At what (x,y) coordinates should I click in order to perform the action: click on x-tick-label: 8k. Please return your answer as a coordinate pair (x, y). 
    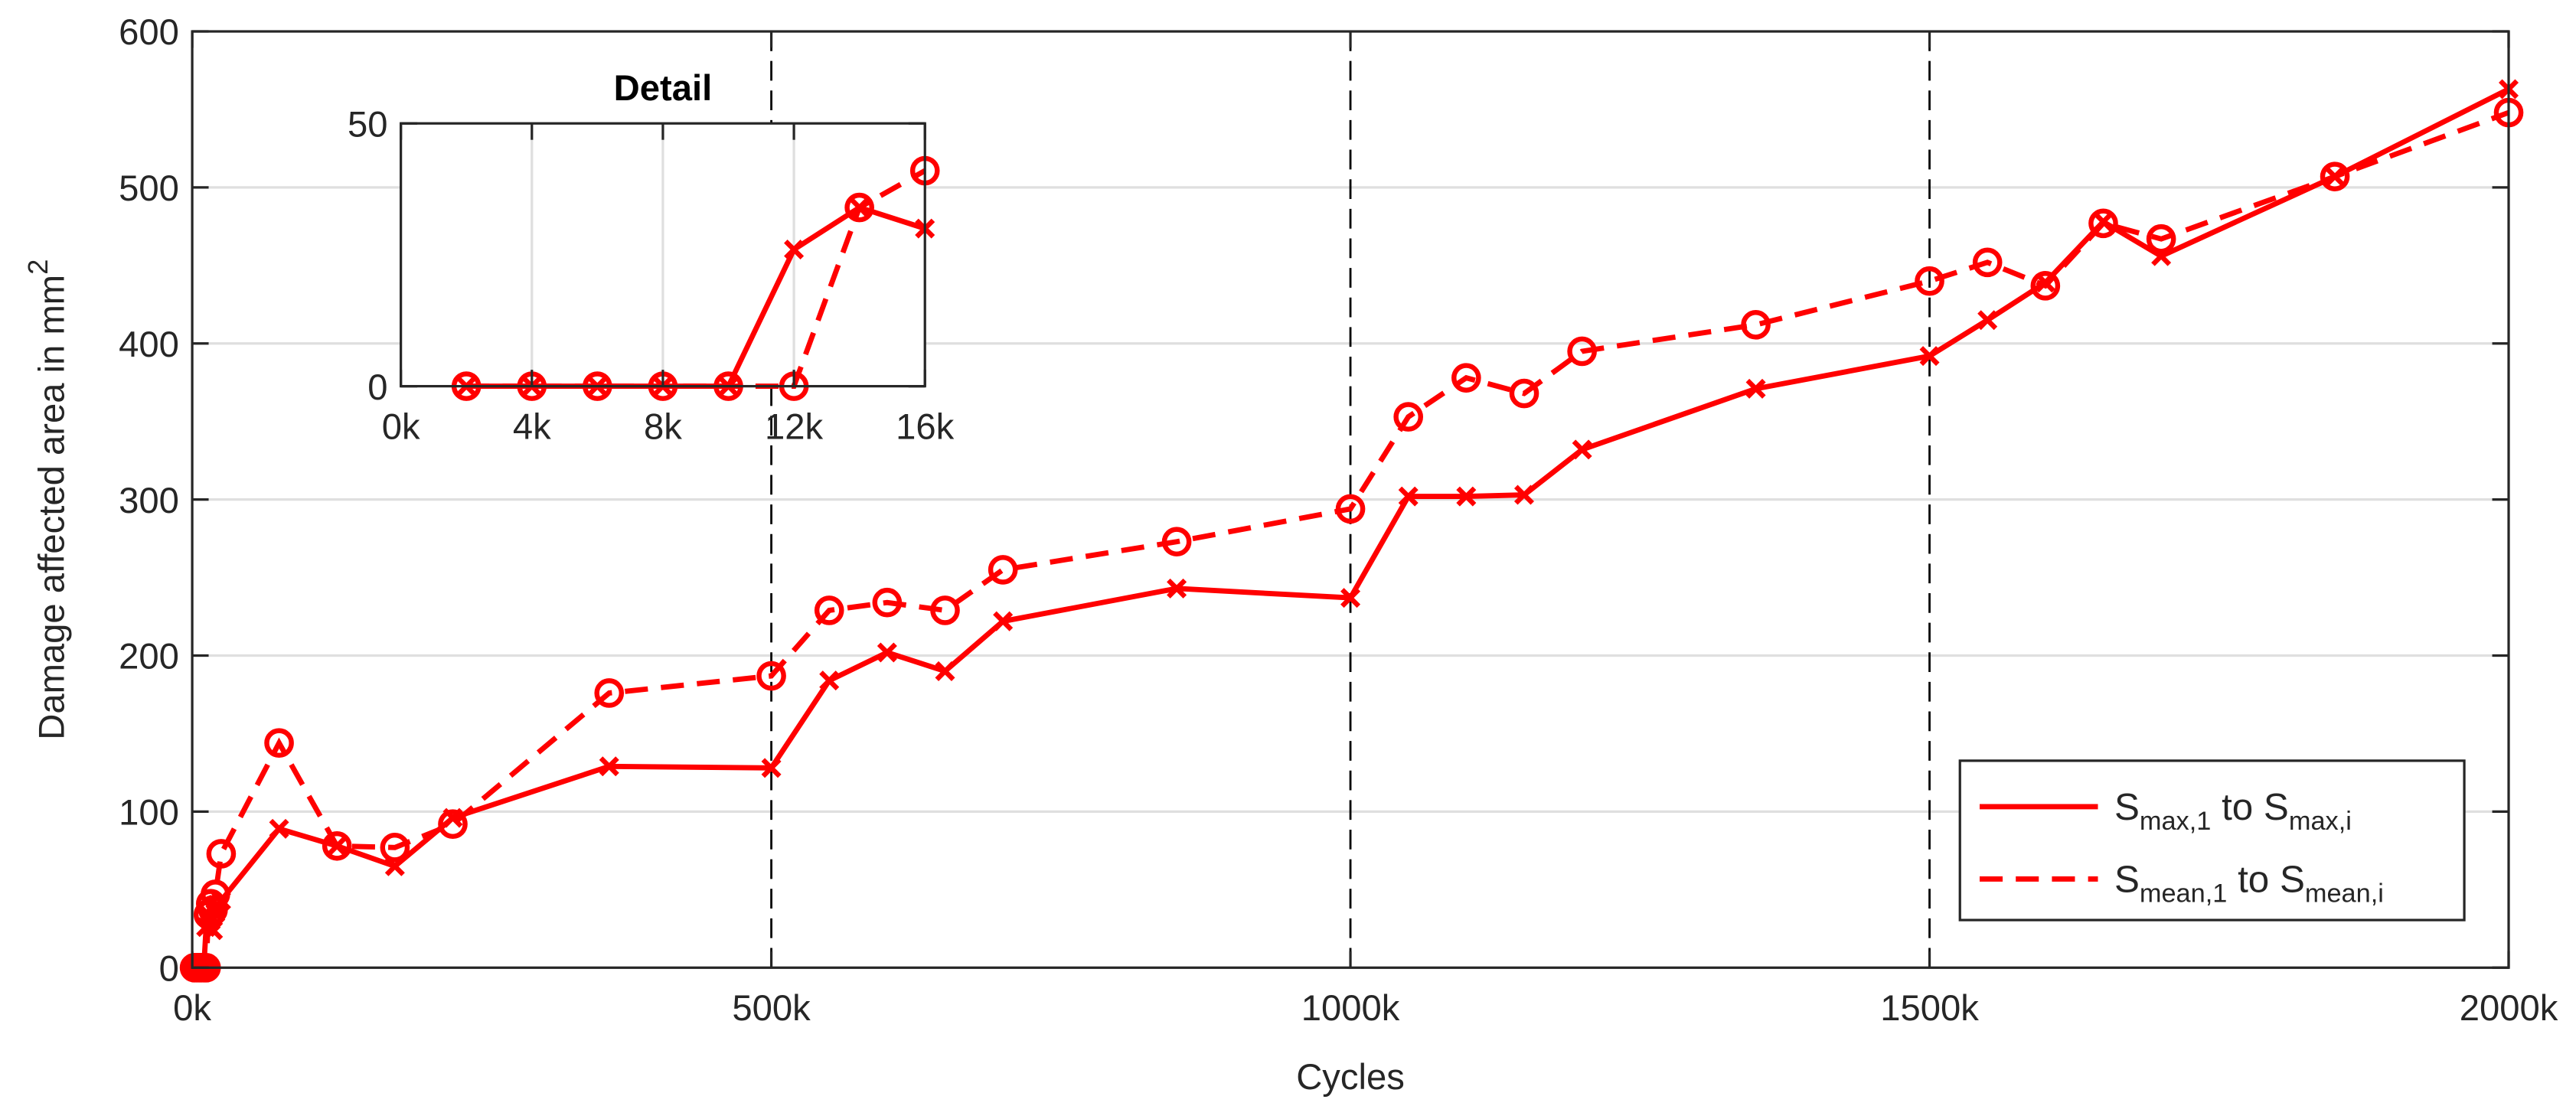
    Looking at the image, I should click on (663, 426).